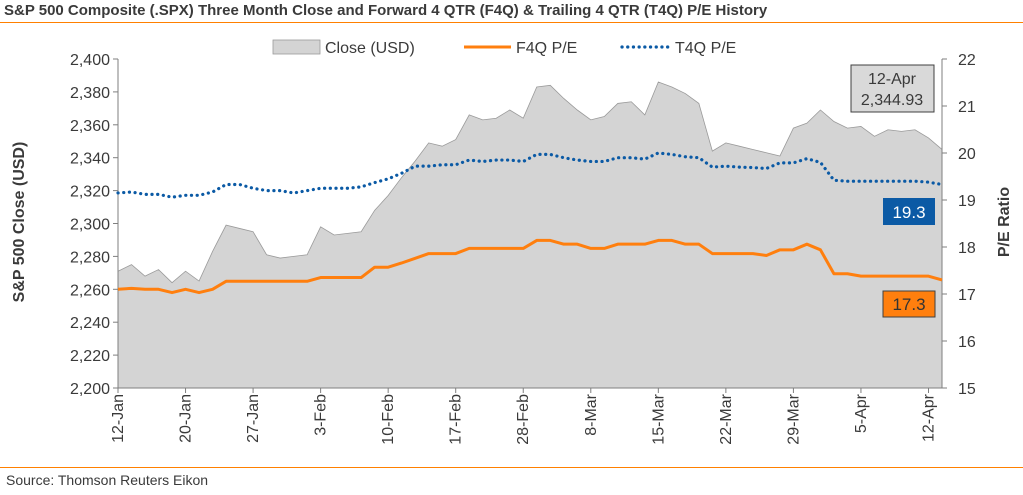  What do you see at coordinates (530, 175) in the screenshot?
I see `t4q-line` at bounding box center [530, 175].